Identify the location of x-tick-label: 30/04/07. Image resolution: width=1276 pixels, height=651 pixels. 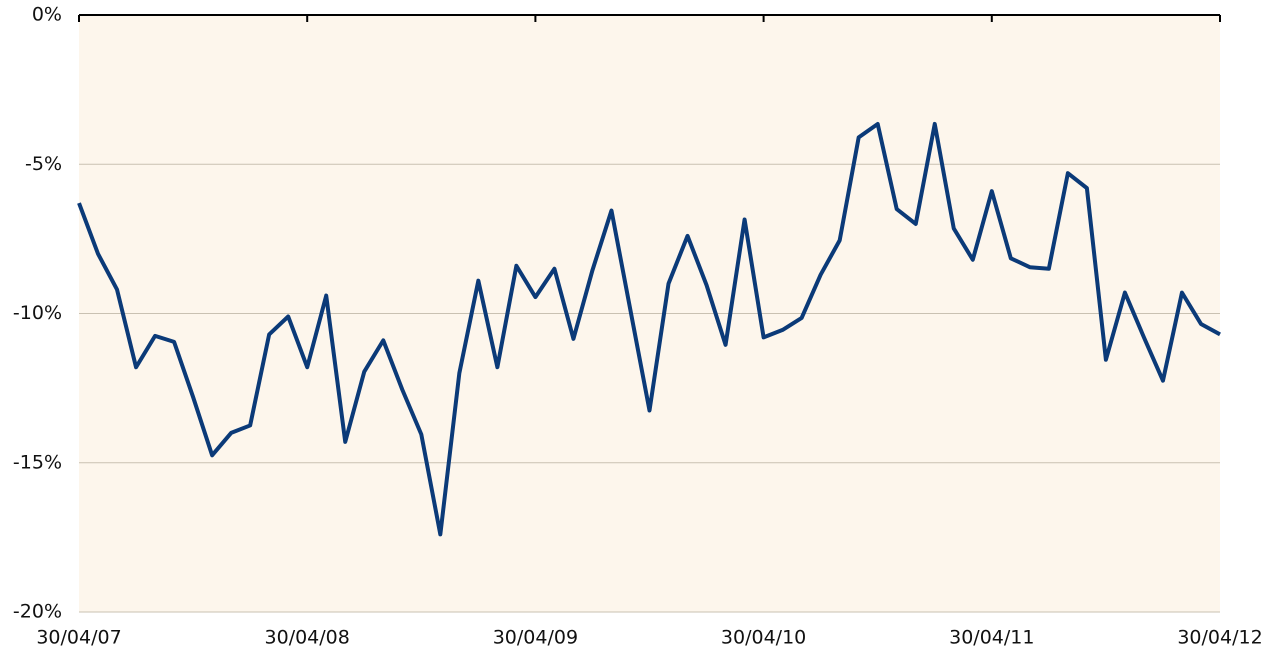
(78, 638).